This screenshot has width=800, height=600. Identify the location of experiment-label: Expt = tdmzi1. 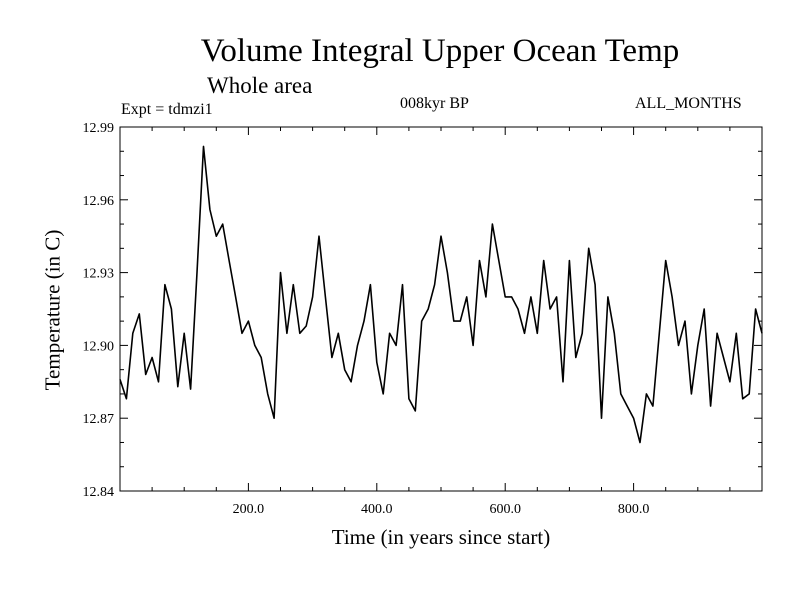
(167, 109).